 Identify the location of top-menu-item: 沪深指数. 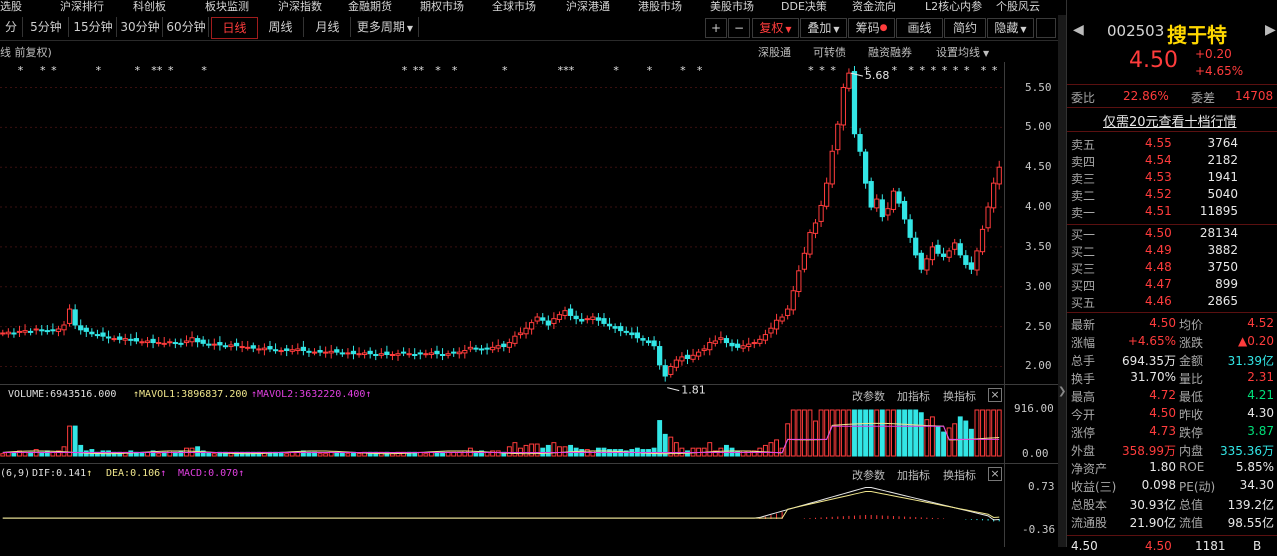
(300, 6).